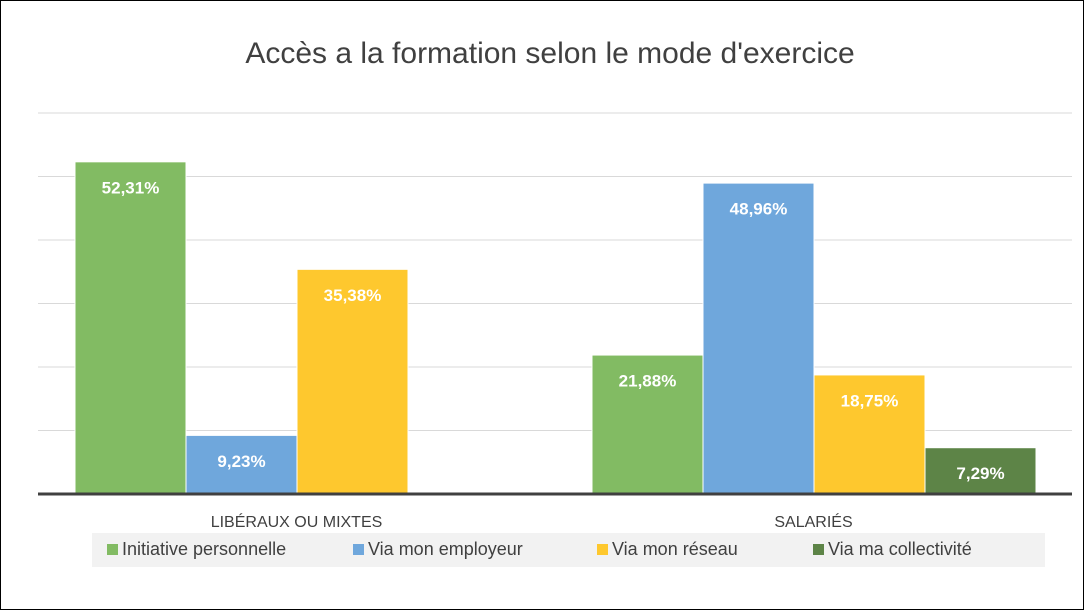 The width and height of the screenshot is (1085, 611). I want to click on value-label: 48,96%, so click(759, 209).